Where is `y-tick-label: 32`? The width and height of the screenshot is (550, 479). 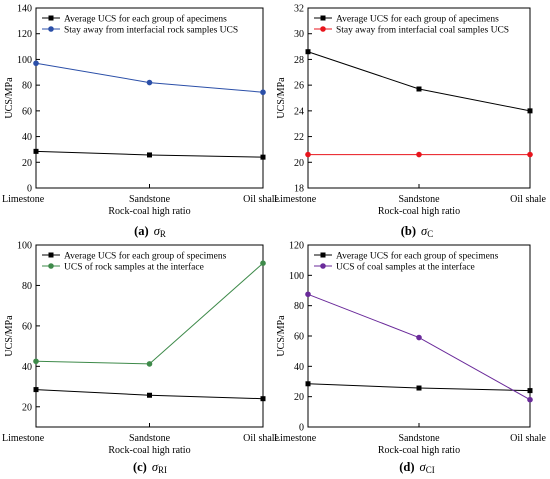
y-tick-label: 32 is located at coordinates (299, 9).